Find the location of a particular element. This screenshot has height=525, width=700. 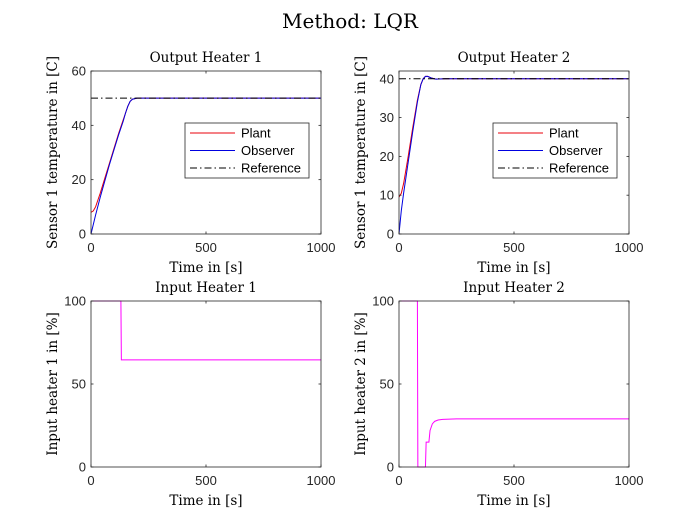

chart-title: Output Heater 2 is located at coordinates (514, 58).